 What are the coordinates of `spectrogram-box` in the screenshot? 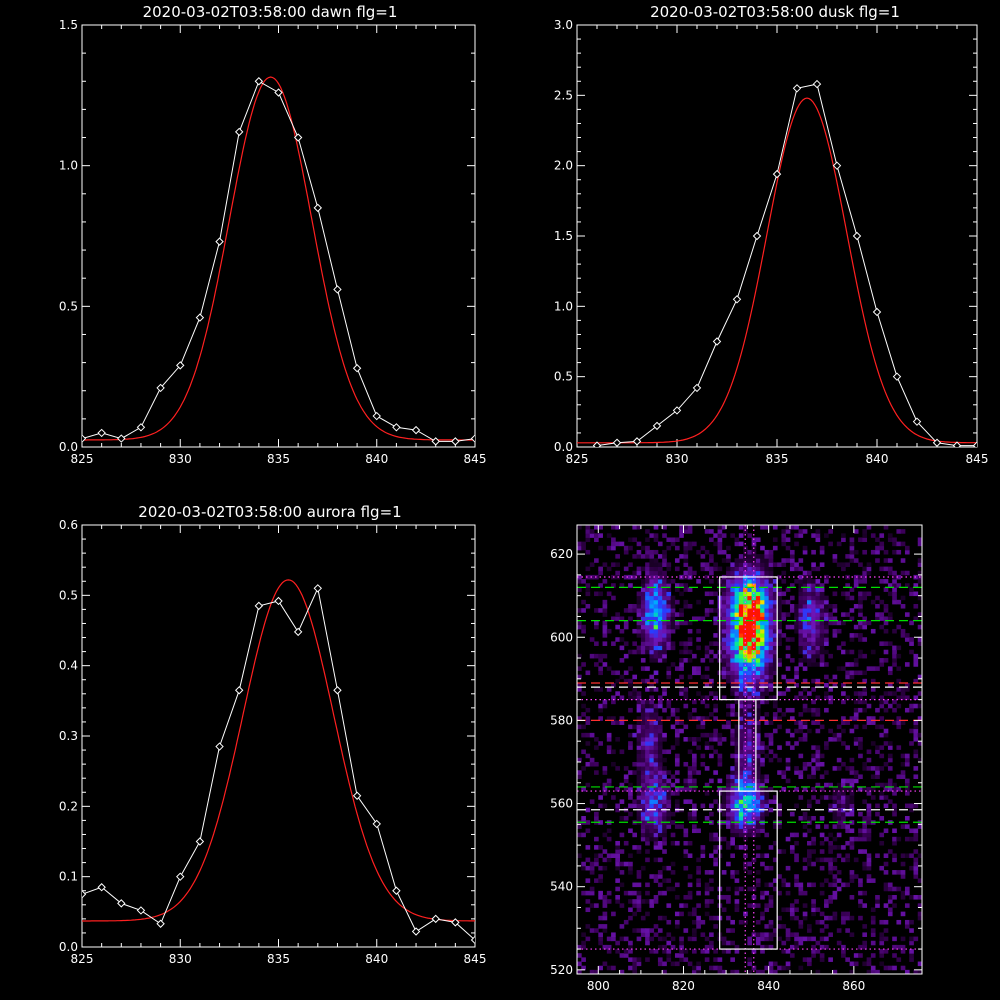 It's located at (748, 870).